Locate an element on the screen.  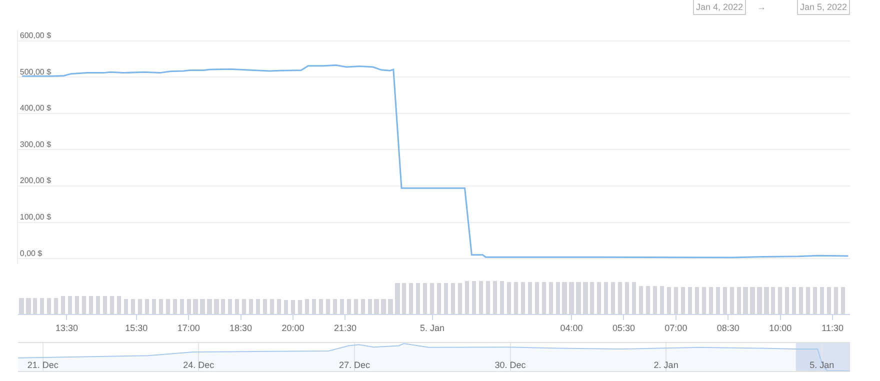
x-tick-label: 21:30 is located at coordinates (345, 327).